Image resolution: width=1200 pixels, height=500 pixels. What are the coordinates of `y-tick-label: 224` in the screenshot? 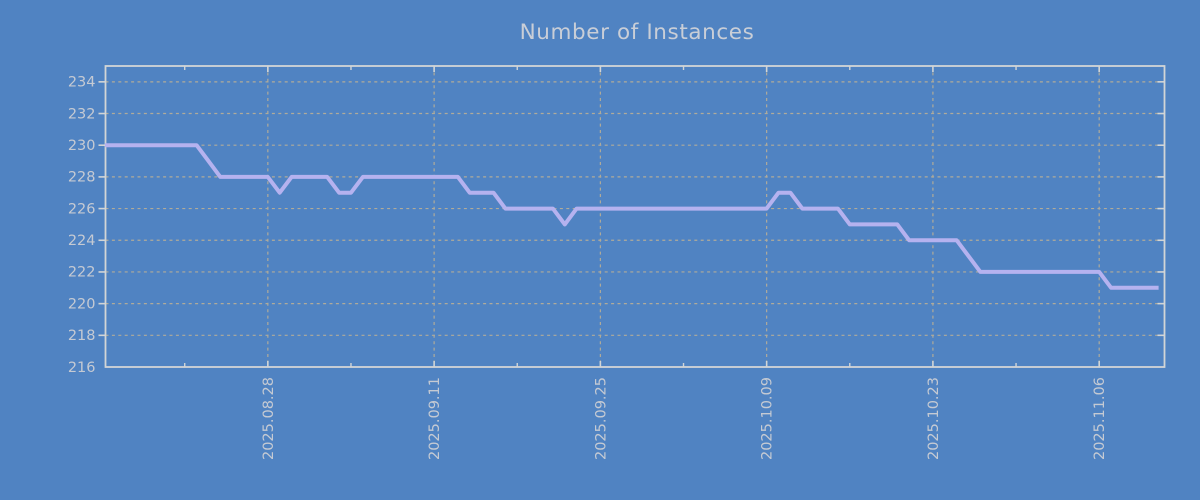 It's located at (82, 241).